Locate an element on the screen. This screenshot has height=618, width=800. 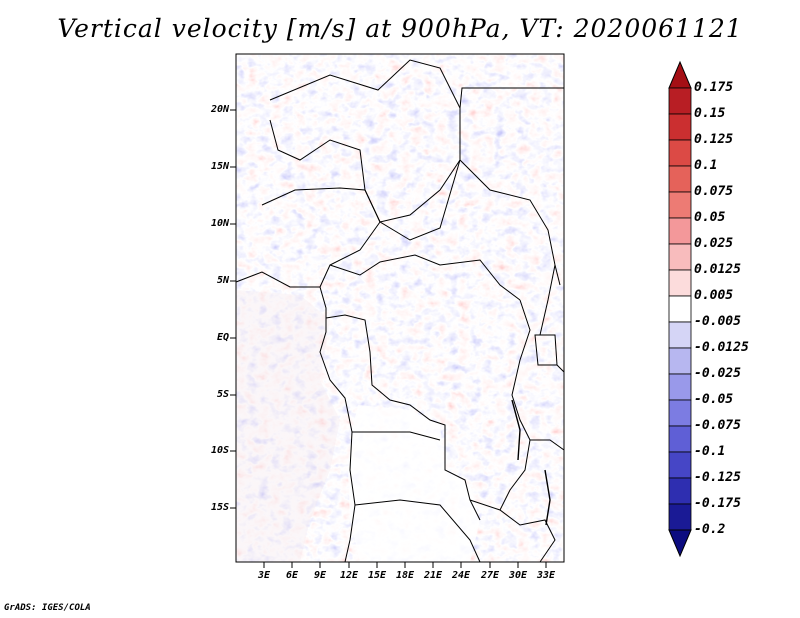
lon-label: 18E is located at coordinates (405, 575).